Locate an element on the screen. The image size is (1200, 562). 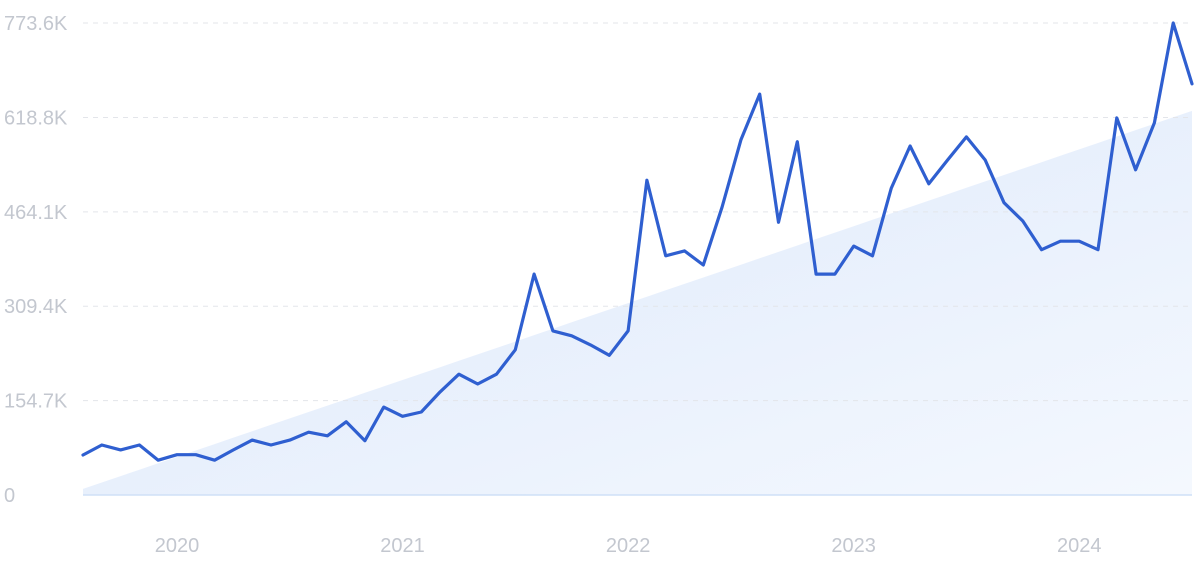
x-tick-label: 2024 is located at coordinates (1079, 546).